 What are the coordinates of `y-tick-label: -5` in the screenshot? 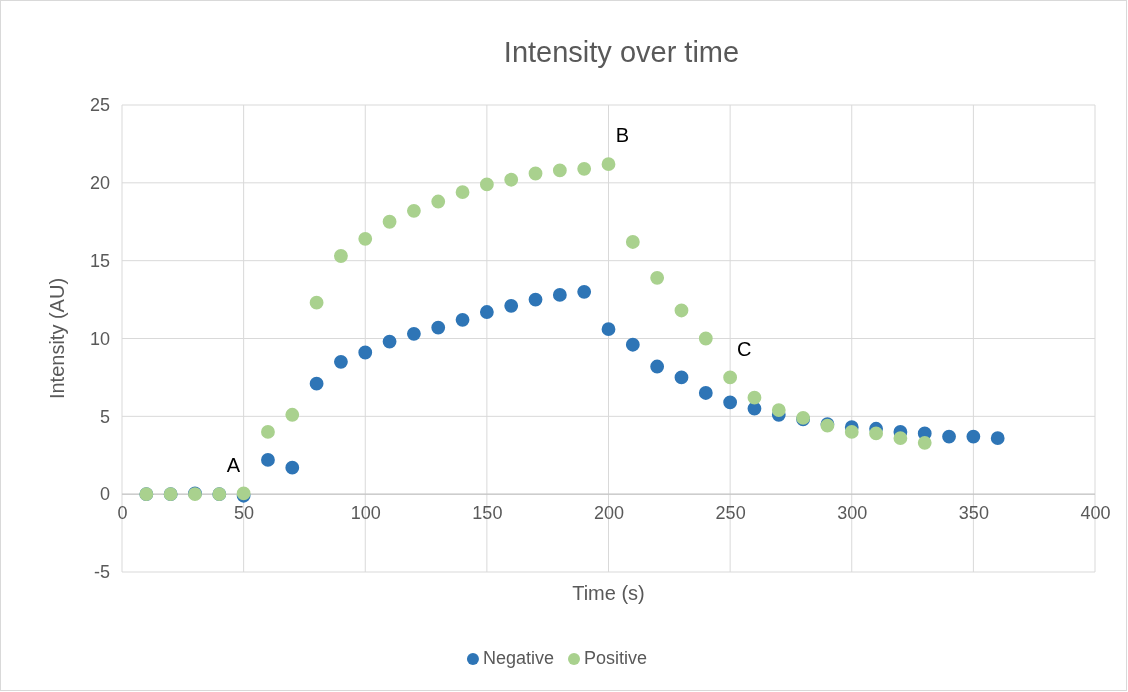 It's located at (101, 572).